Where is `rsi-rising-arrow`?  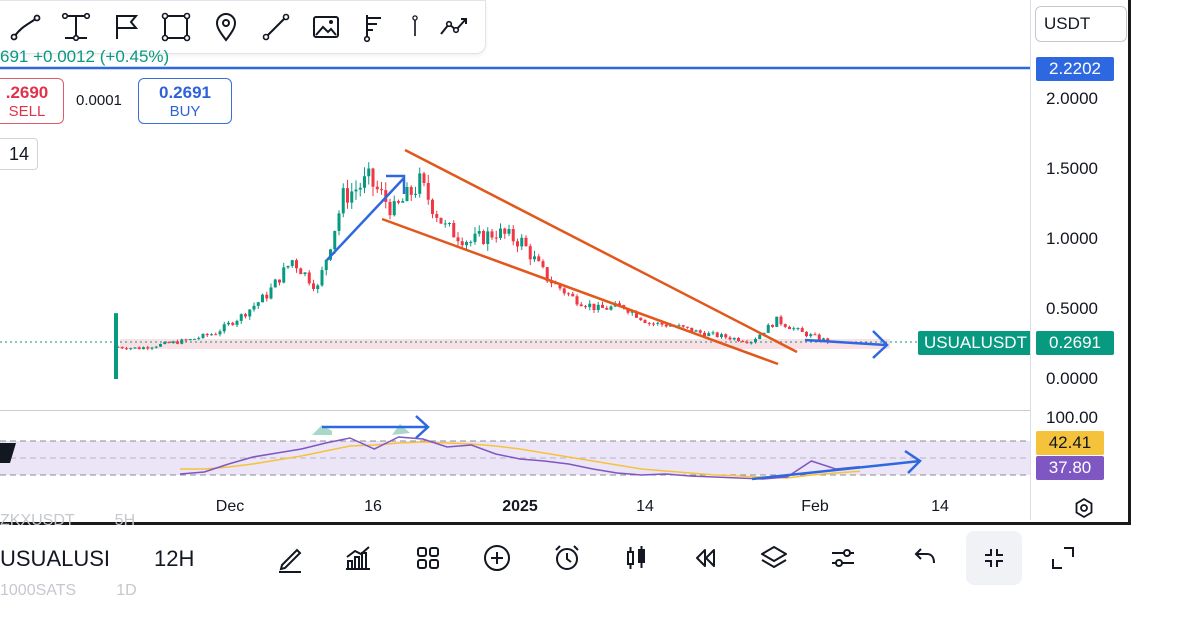
rsi-rising-arrow is located at coordinates (836, 465).